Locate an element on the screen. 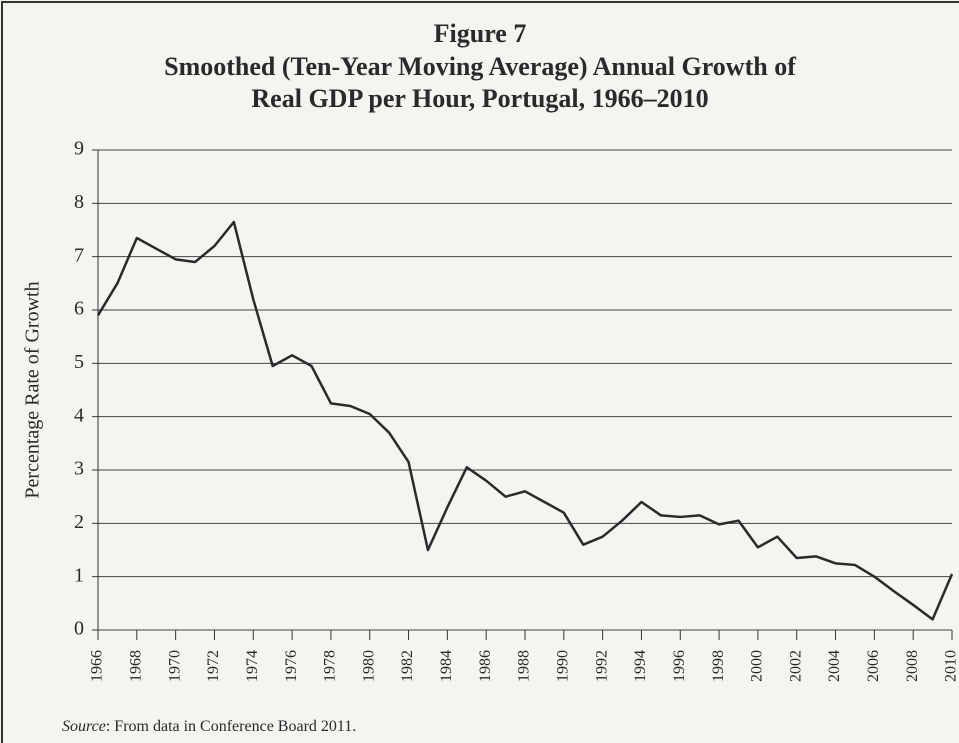 This screenshot has width=959, height=743. x-tick-label: 1980 is located at coordinates (368, 666).